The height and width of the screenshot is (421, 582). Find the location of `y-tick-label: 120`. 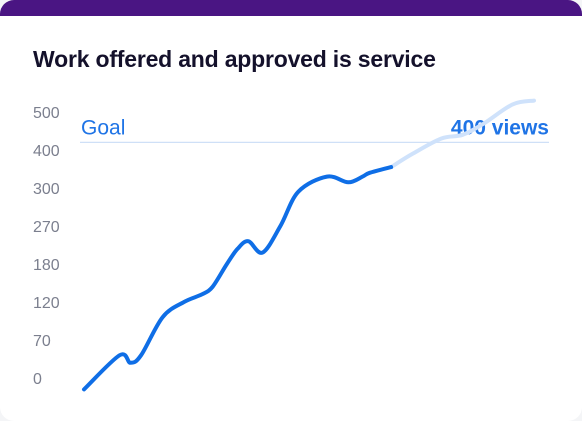

y-tick-label: 120 is located at coordinates (46, 303).